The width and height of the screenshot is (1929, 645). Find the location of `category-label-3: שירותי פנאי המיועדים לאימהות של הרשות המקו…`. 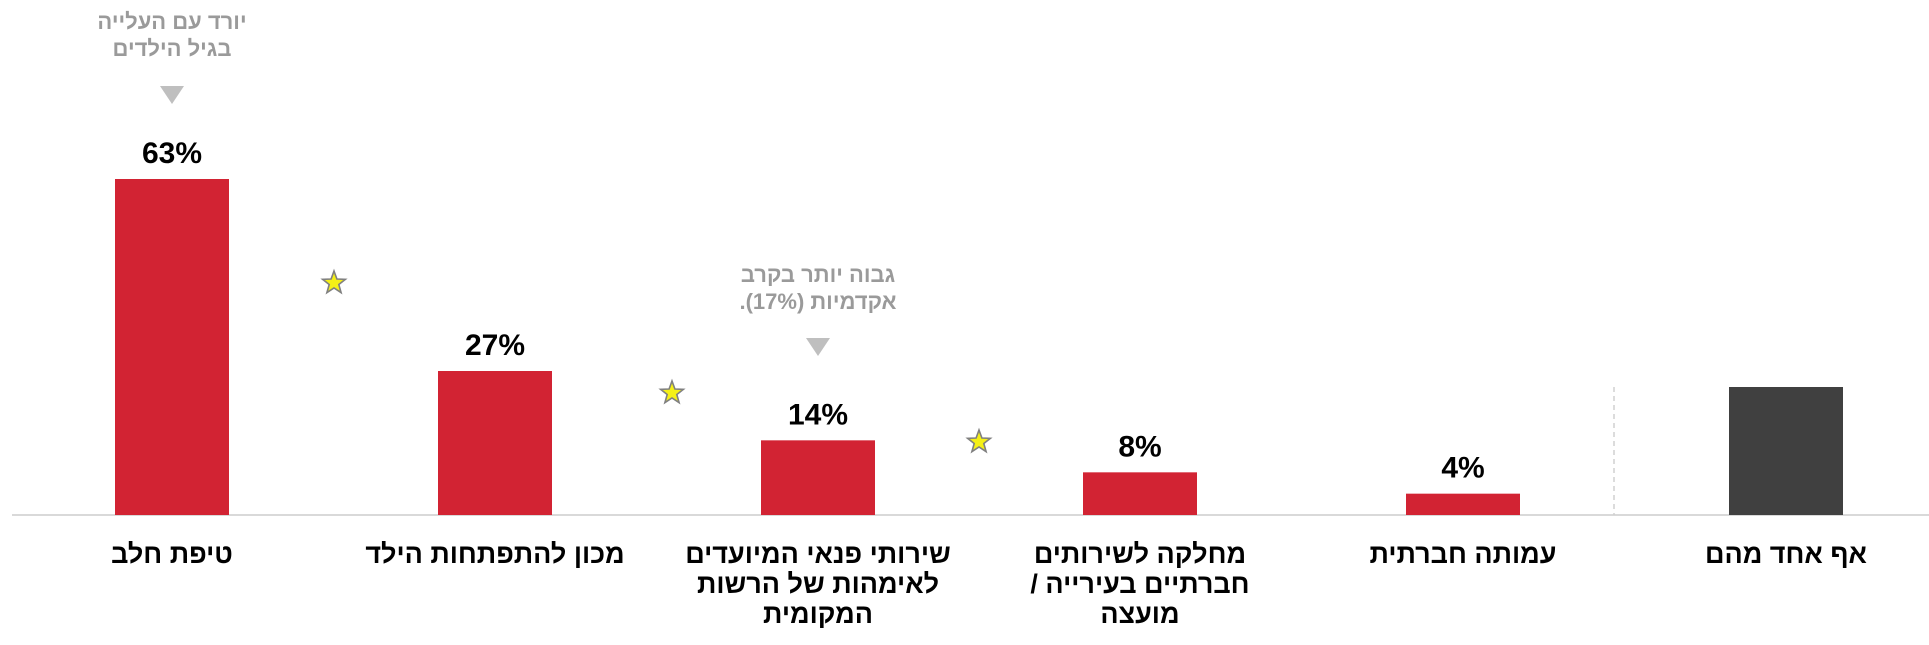

category-label-3: שירותי פנאי המיועדים לאימהות של הרשות המקו… is located at coordinates (818, 584).